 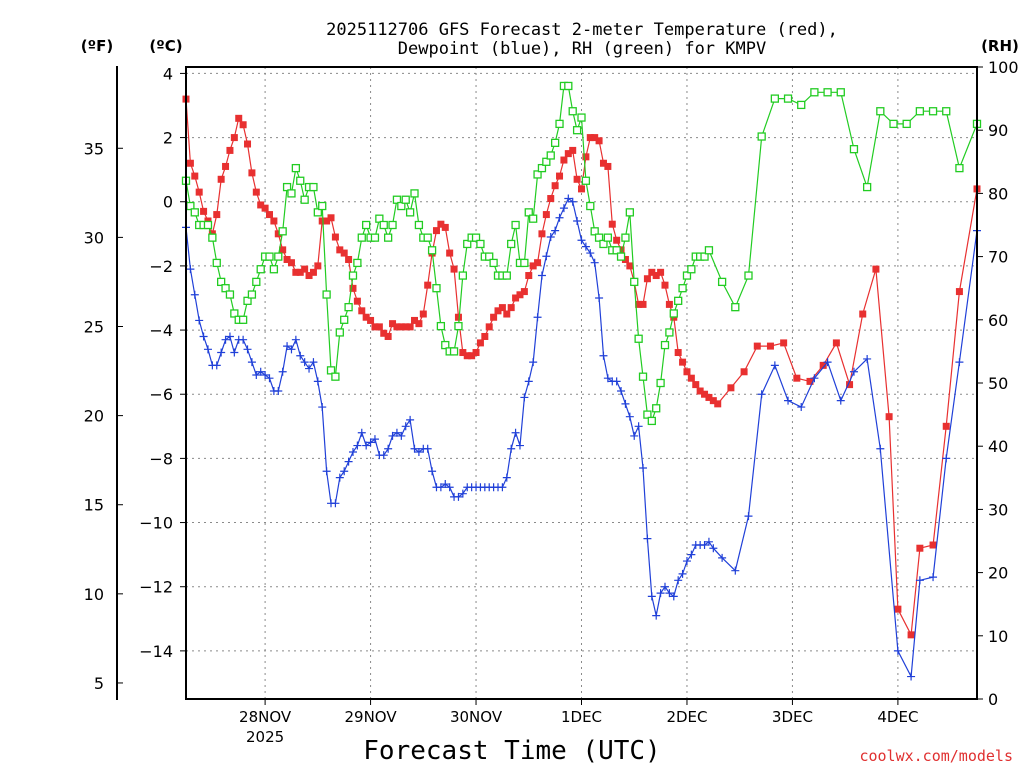 I want to click on rh-tick-label: 90, so click(x=998, y=130).